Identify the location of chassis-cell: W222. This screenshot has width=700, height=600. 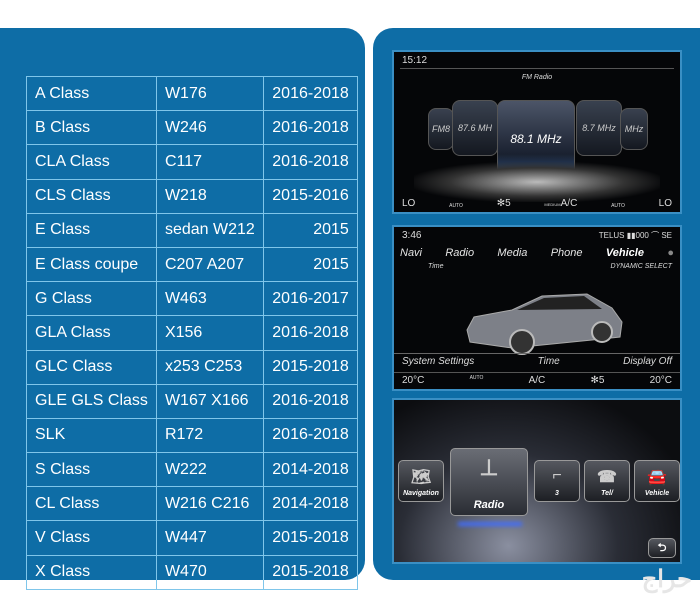
(209, 470).